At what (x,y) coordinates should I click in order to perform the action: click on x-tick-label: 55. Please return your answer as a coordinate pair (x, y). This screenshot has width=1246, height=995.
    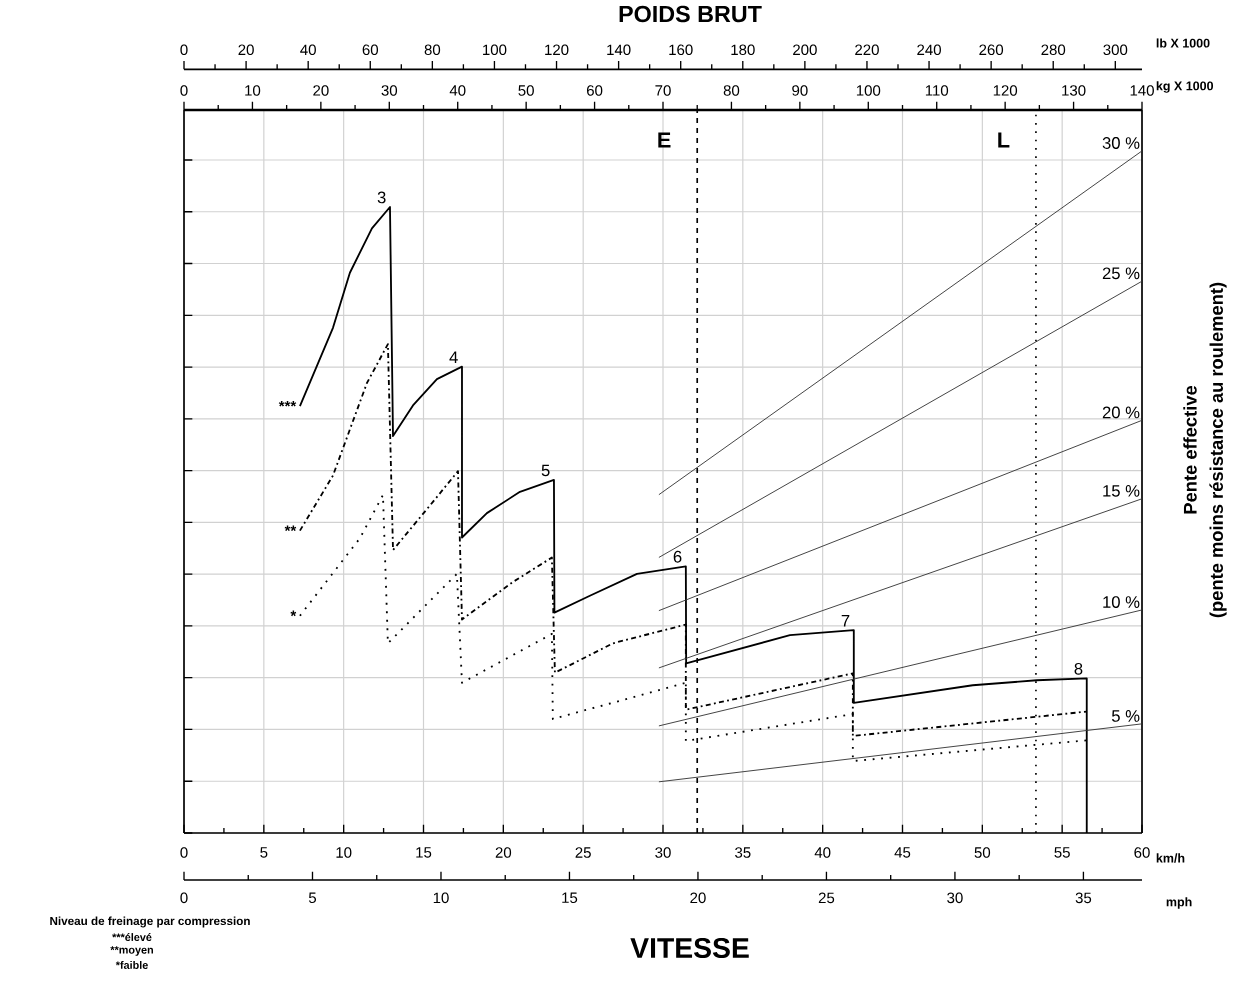
    Looking at the image, I should click on (1062, 852).